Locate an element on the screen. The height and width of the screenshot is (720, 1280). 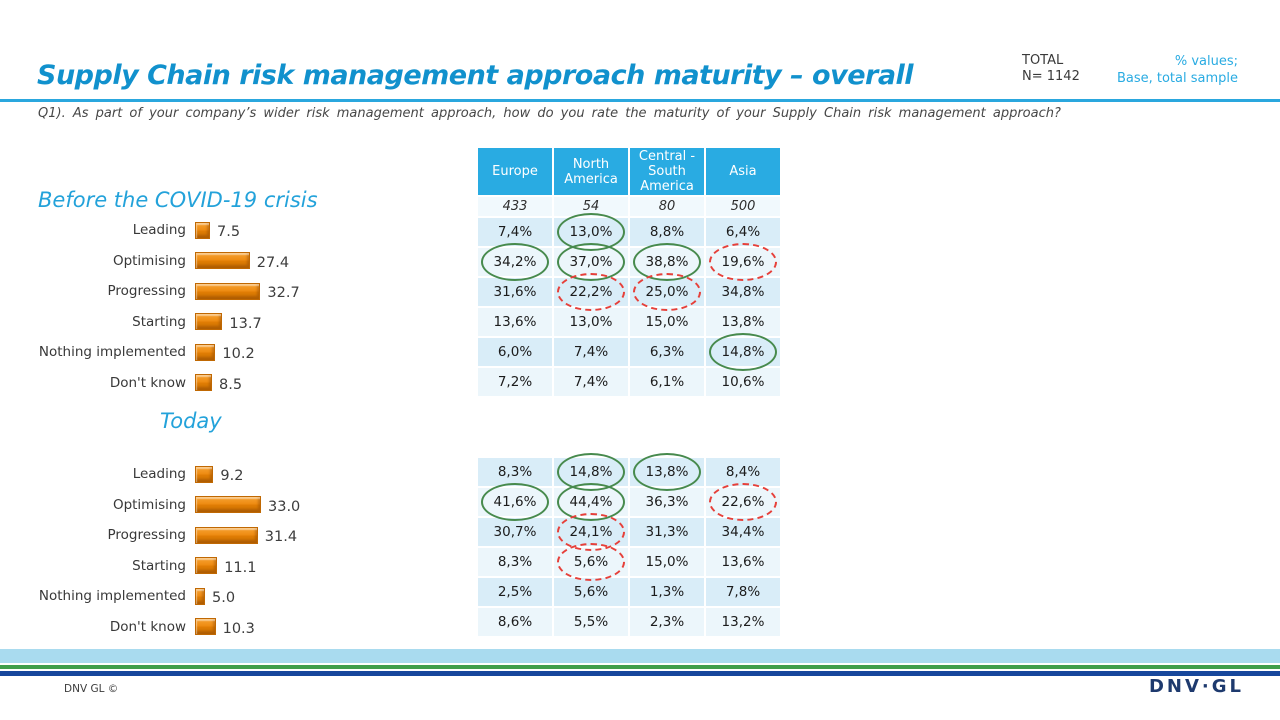
table-cell: 8,6% is located at coordinates (515, 622).